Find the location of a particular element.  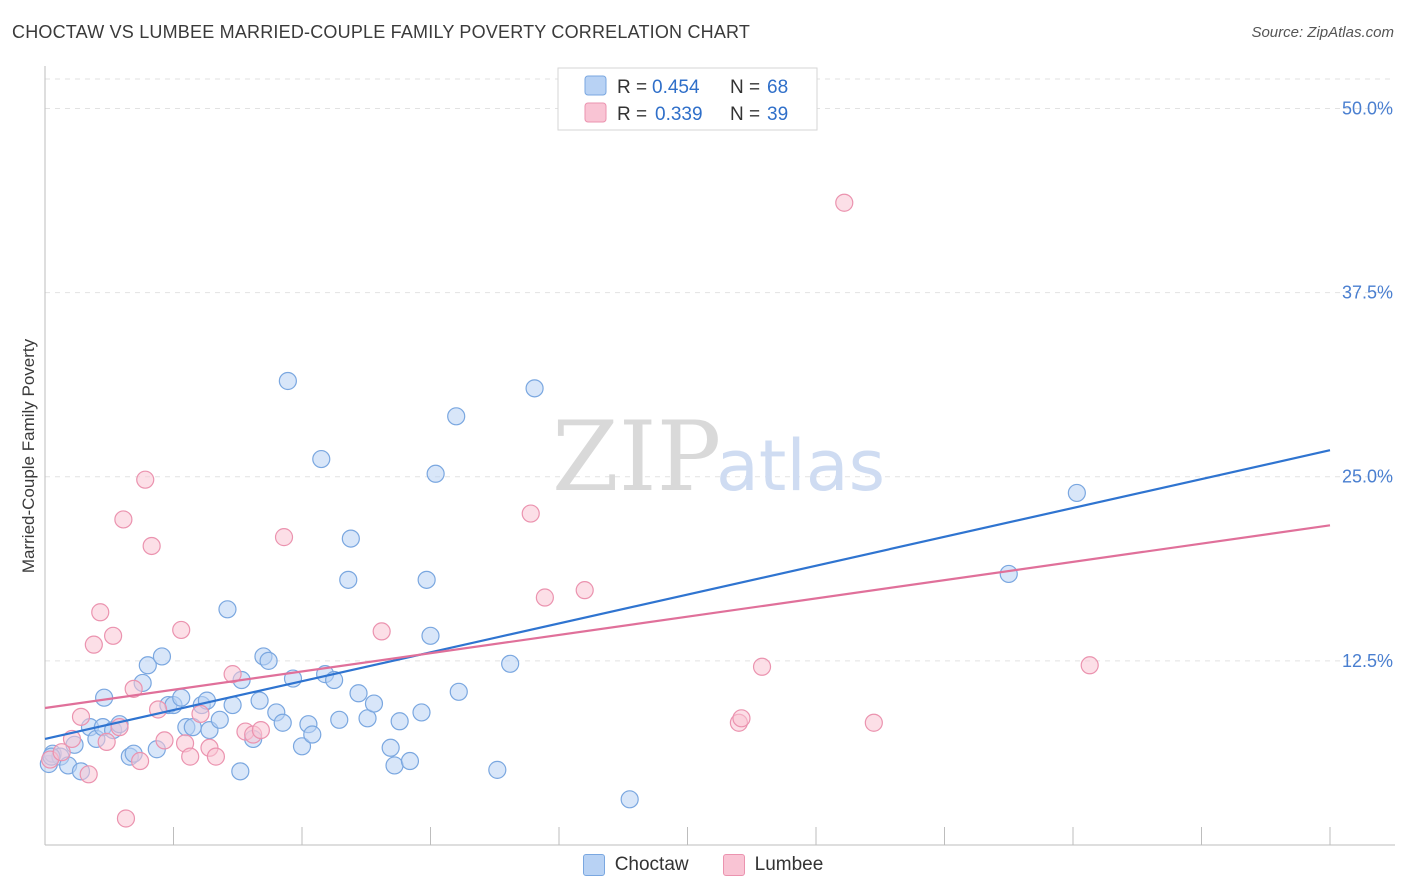

legend-item-choctaw: Choctaw is located at coordinates (635, 865).